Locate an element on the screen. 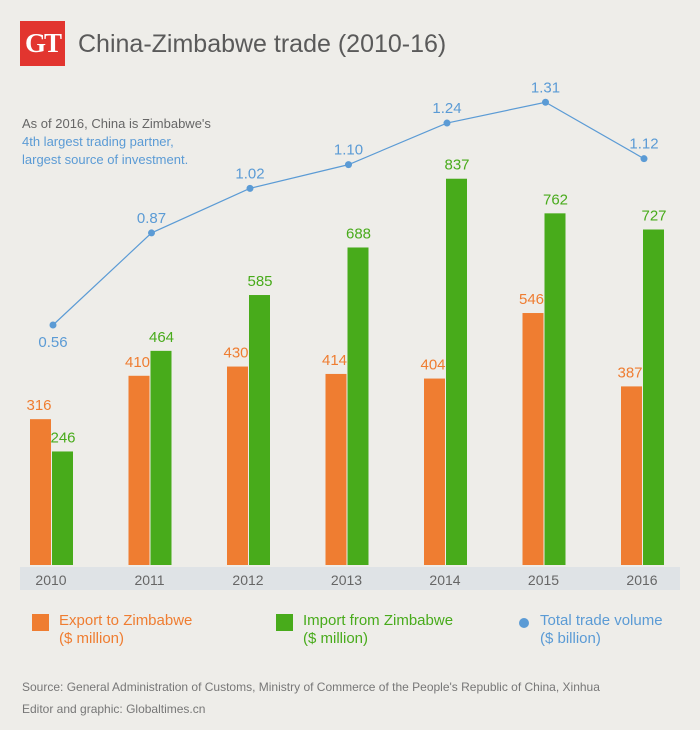  export-value-label: 430 is located at coordinates (235, 353).